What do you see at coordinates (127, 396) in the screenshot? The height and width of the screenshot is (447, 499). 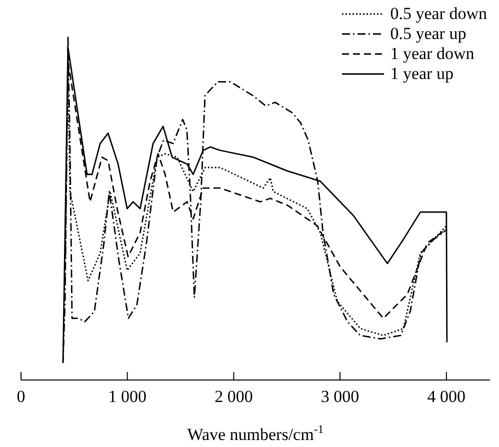 I see `x-tick-label: 1 000` at bounding box center [127, 396].